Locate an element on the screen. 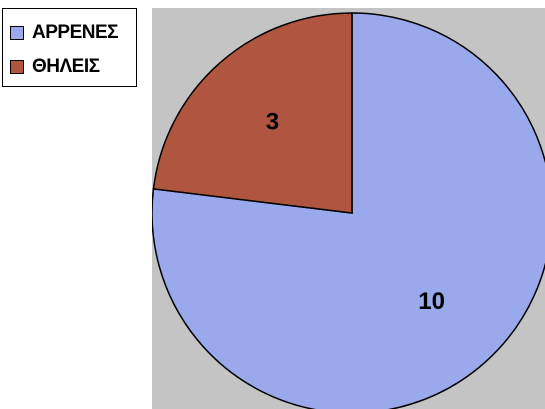  pie-data-label-0: 10 is located at coordinates (431, 301).